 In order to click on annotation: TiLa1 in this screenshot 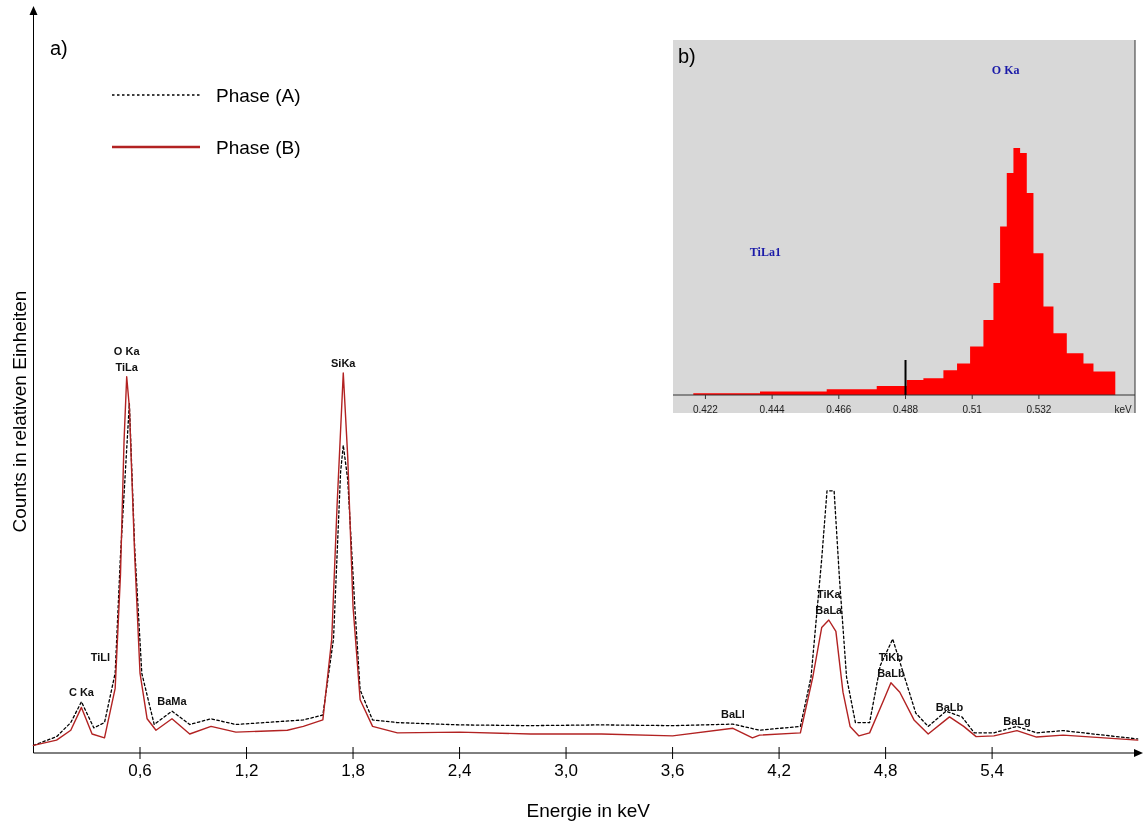, I will do `click(765, 252)`.